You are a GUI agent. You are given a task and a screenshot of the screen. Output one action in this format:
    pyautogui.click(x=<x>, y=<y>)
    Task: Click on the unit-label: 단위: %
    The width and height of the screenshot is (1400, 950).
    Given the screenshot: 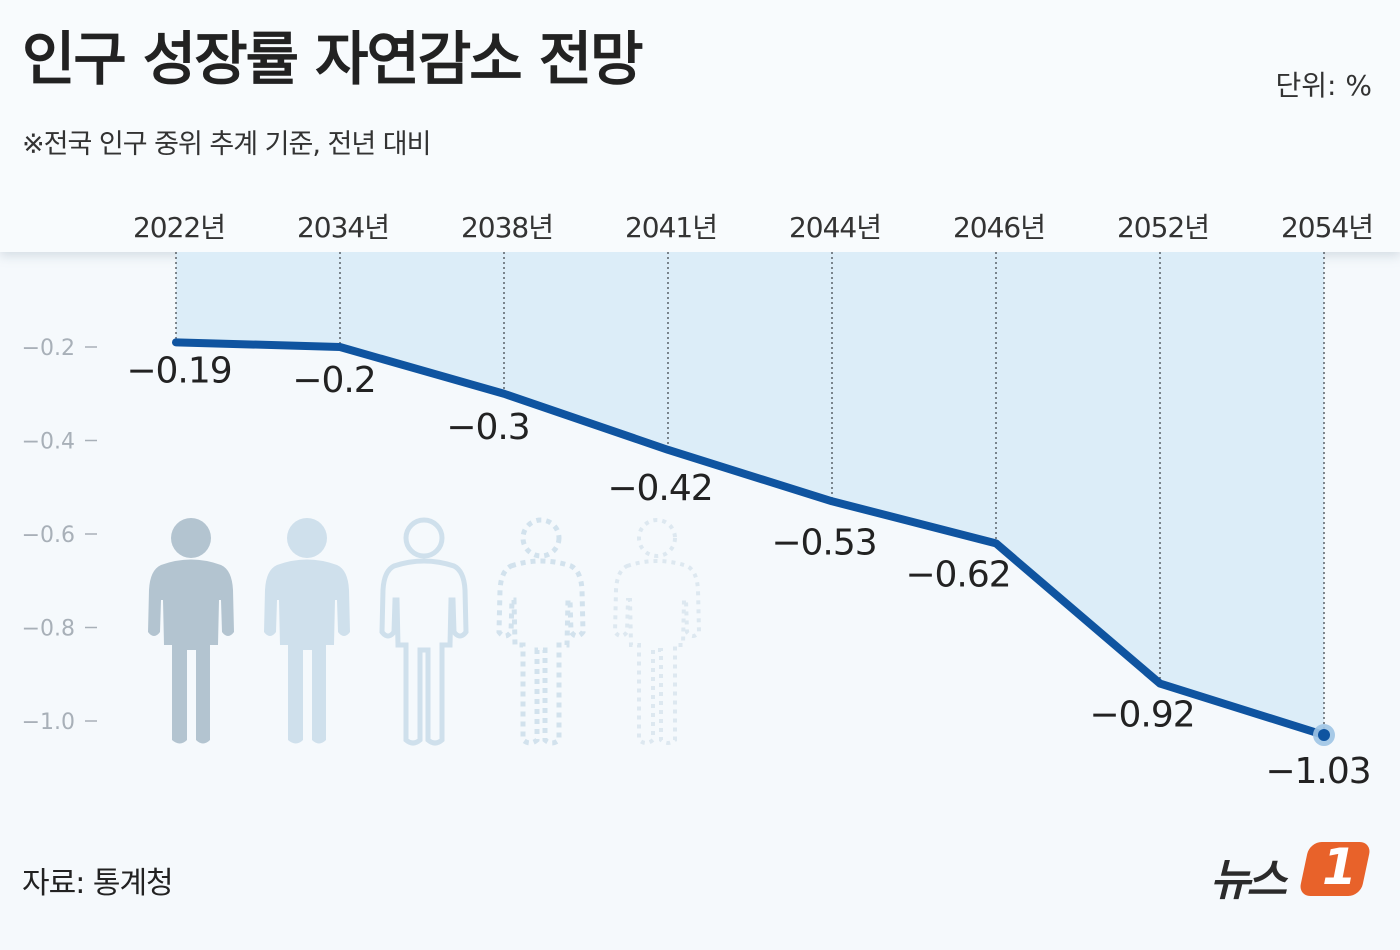 What is the action you would take?
    pyautogui.click(x=1323, y=85)
    